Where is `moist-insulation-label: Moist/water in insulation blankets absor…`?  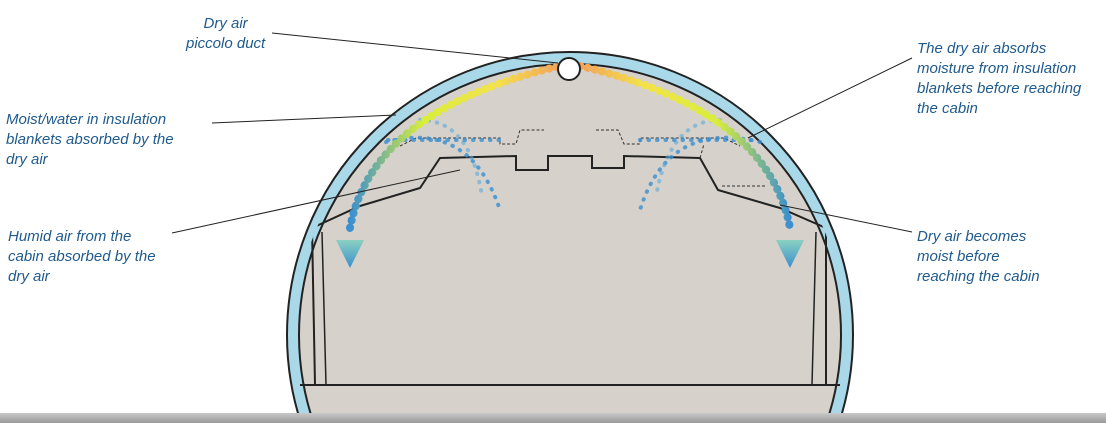 moist-insulation-label: Moist/water in insulation blankets absor… is located at coordinates (90, 139).